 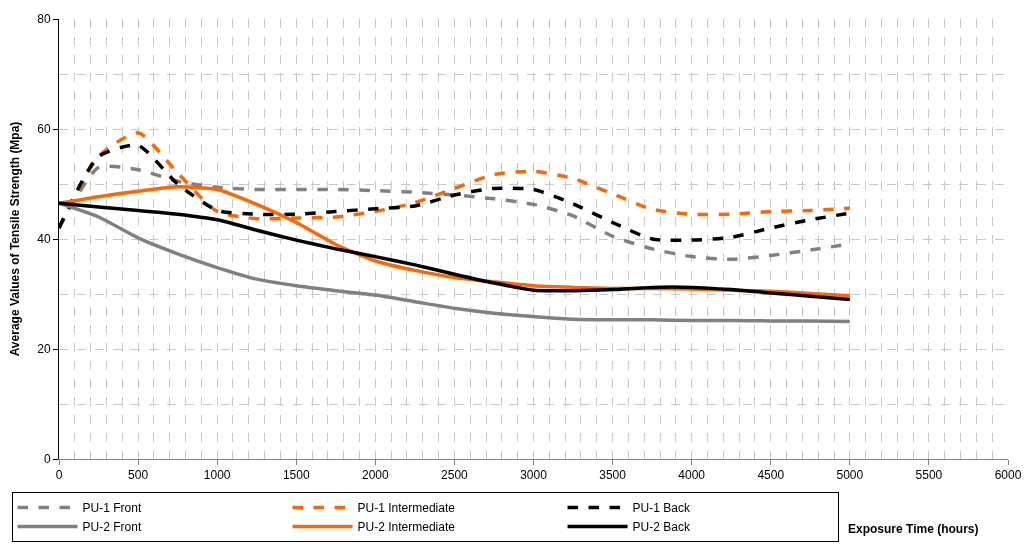 I want to click on x-tick-label: 2000, so click(x=375, y=475).